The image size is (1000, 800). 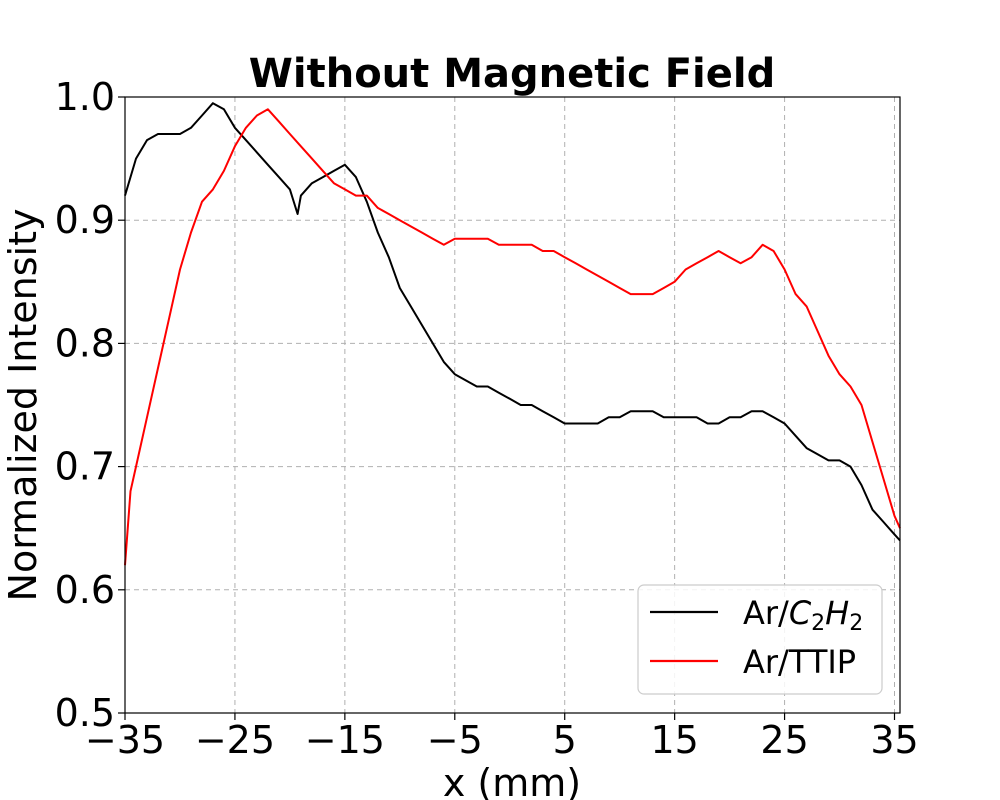 I want to click on x-tick-label: −35, so click(x=125, y=740).